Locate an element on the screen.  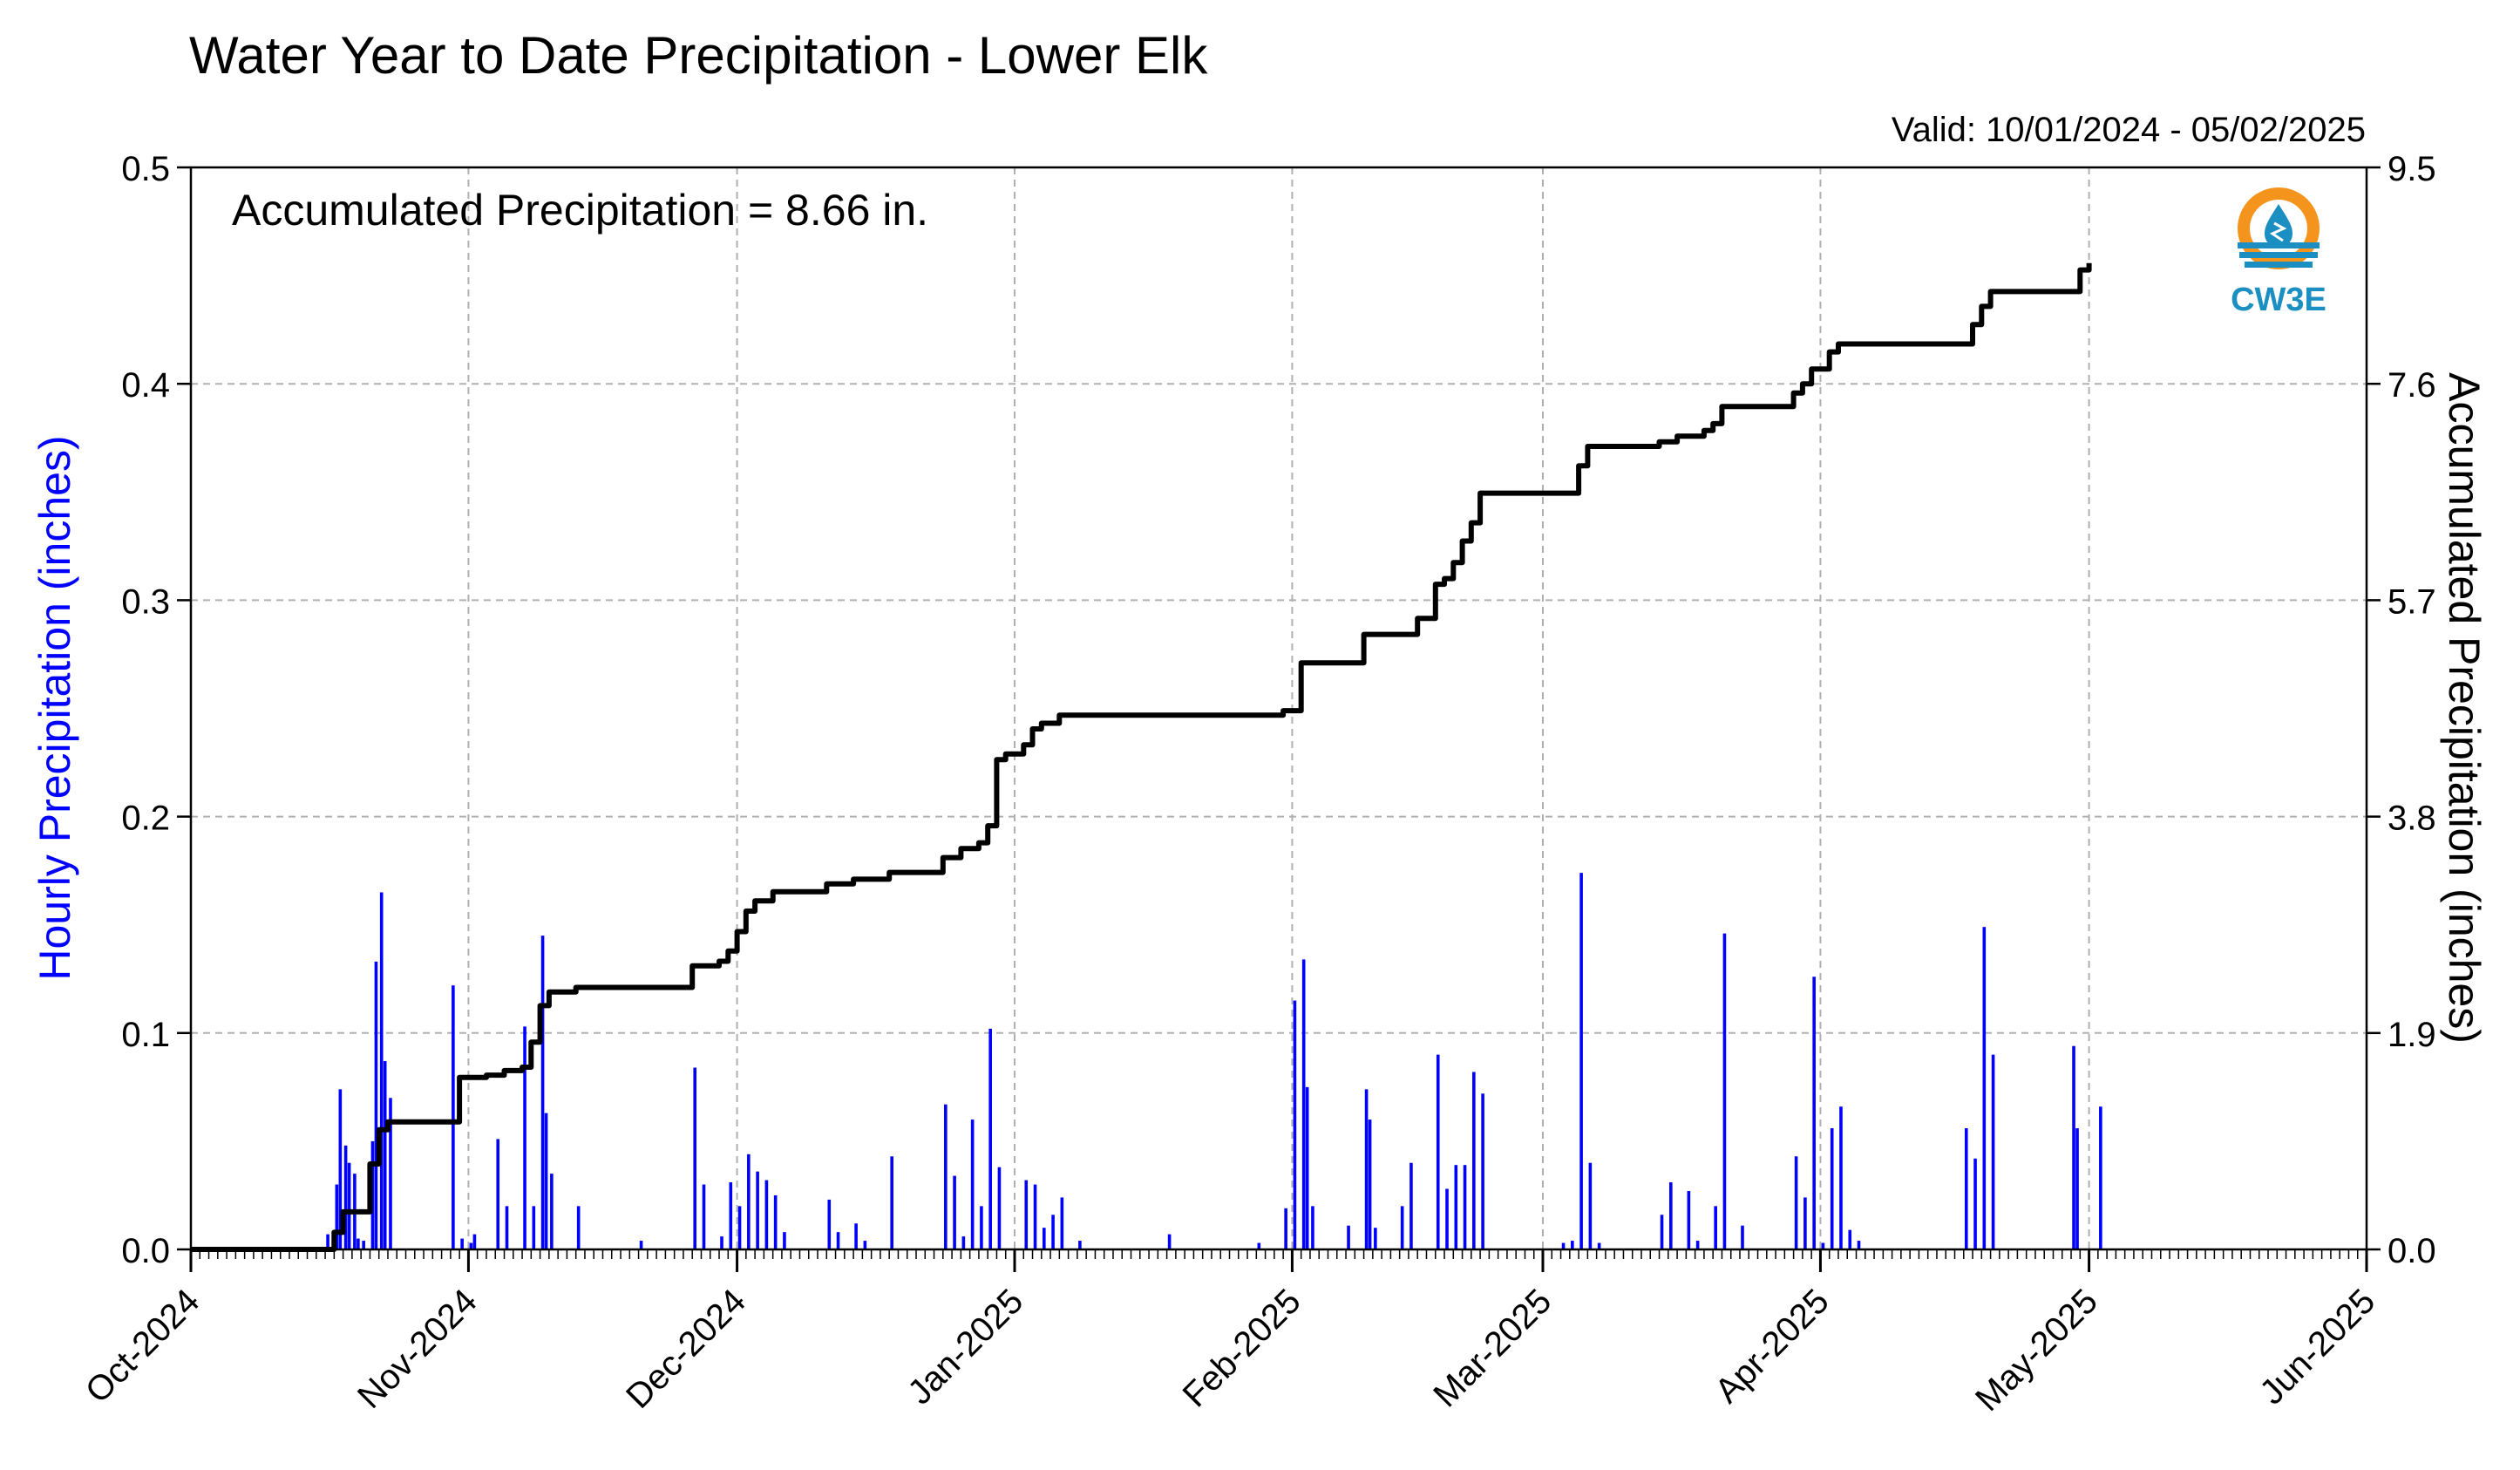
x-tick-label: Mar-2025 is located at coordinates (1492, 1348).